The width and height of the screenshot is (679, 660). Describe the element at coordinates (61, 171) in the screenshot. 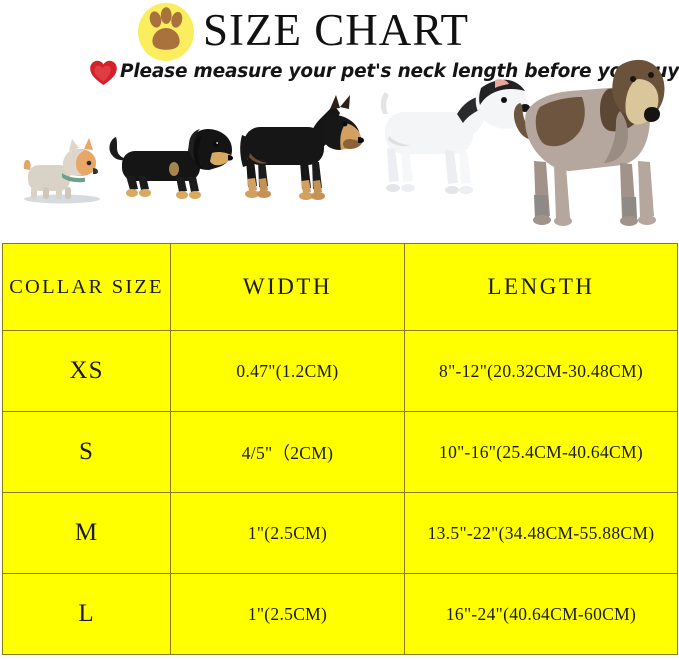

I see `dog-illustration-xs` at that location.